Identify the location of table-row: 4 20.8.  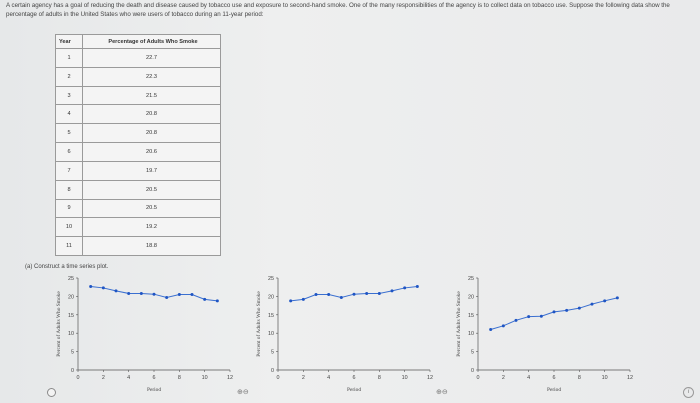
(138, 114).